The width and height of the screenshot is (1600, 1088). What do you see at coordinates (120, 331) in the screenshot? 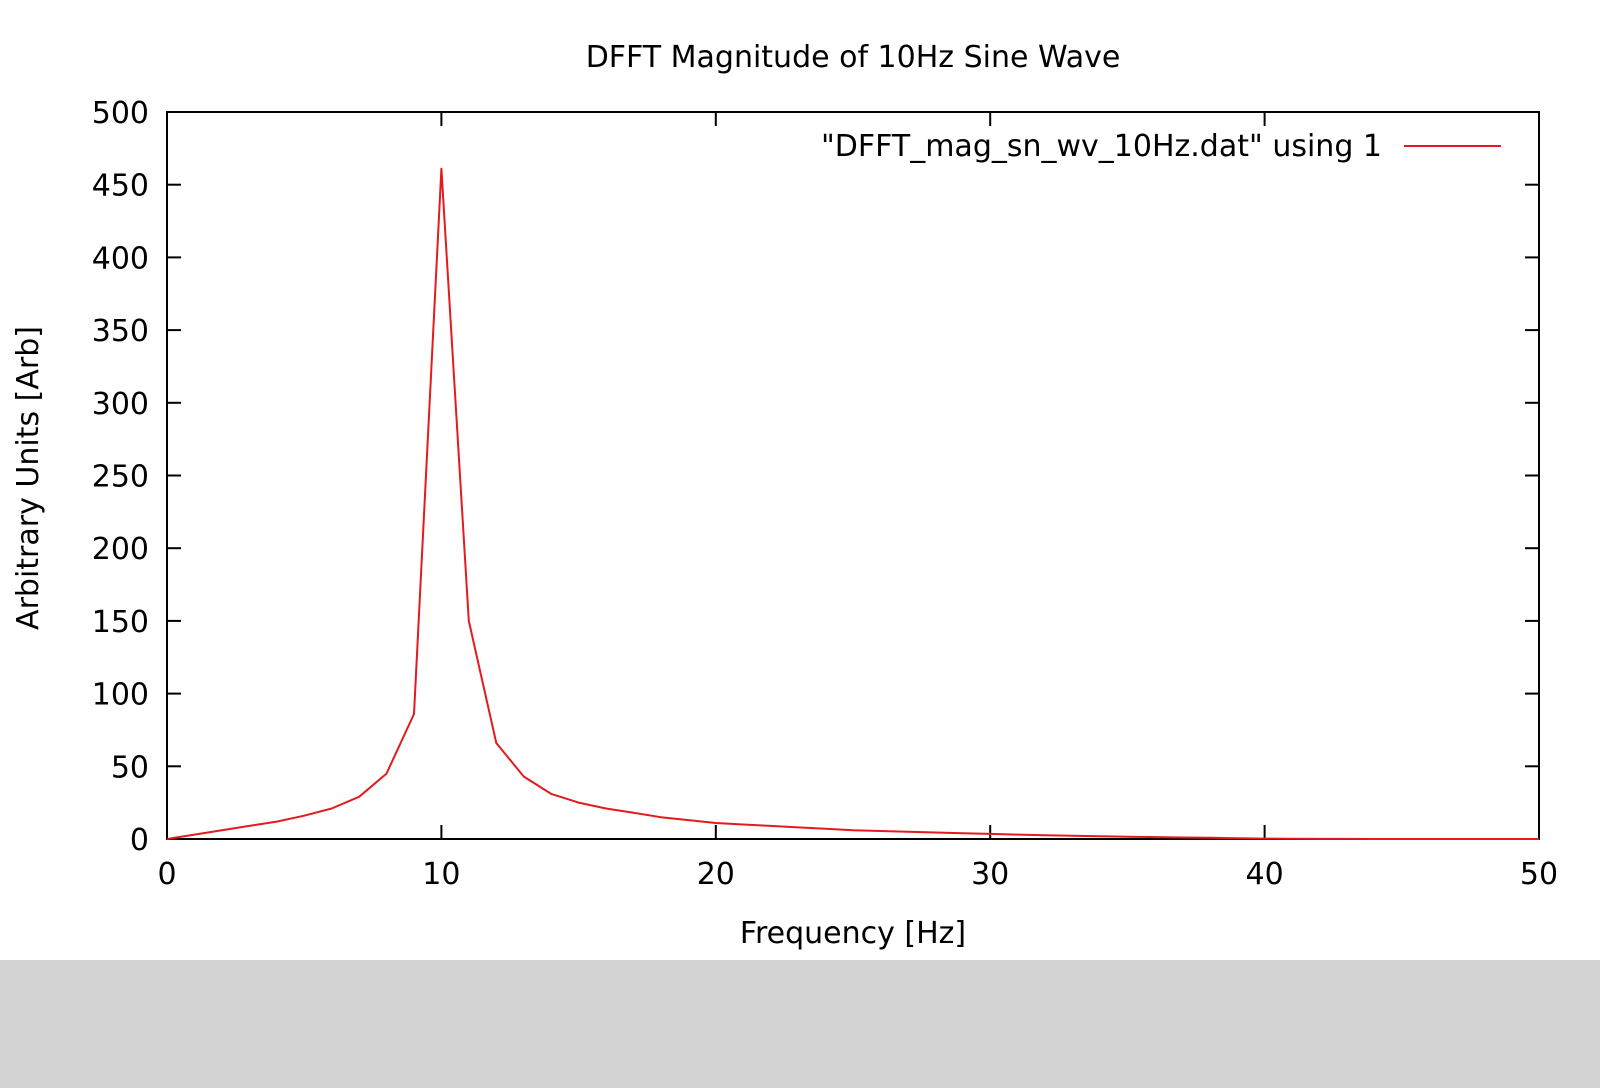
I see `y-tick-label: 350` at bounding box center [120, 331].